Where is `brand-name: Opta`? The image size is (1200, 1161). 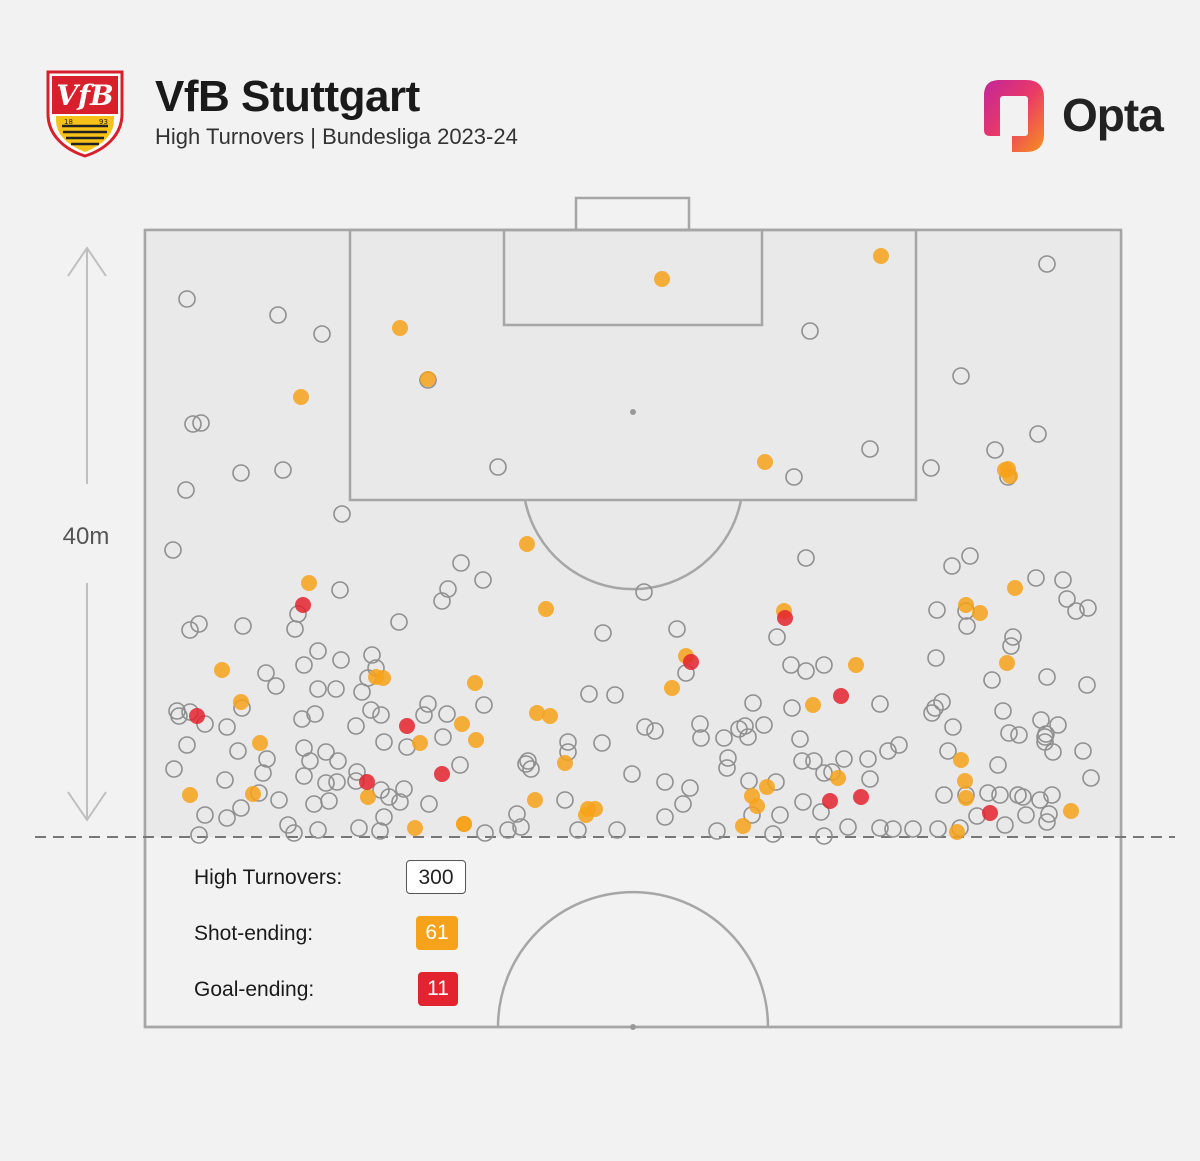 brand-name: Opta is located at coordinates (1113, 115).